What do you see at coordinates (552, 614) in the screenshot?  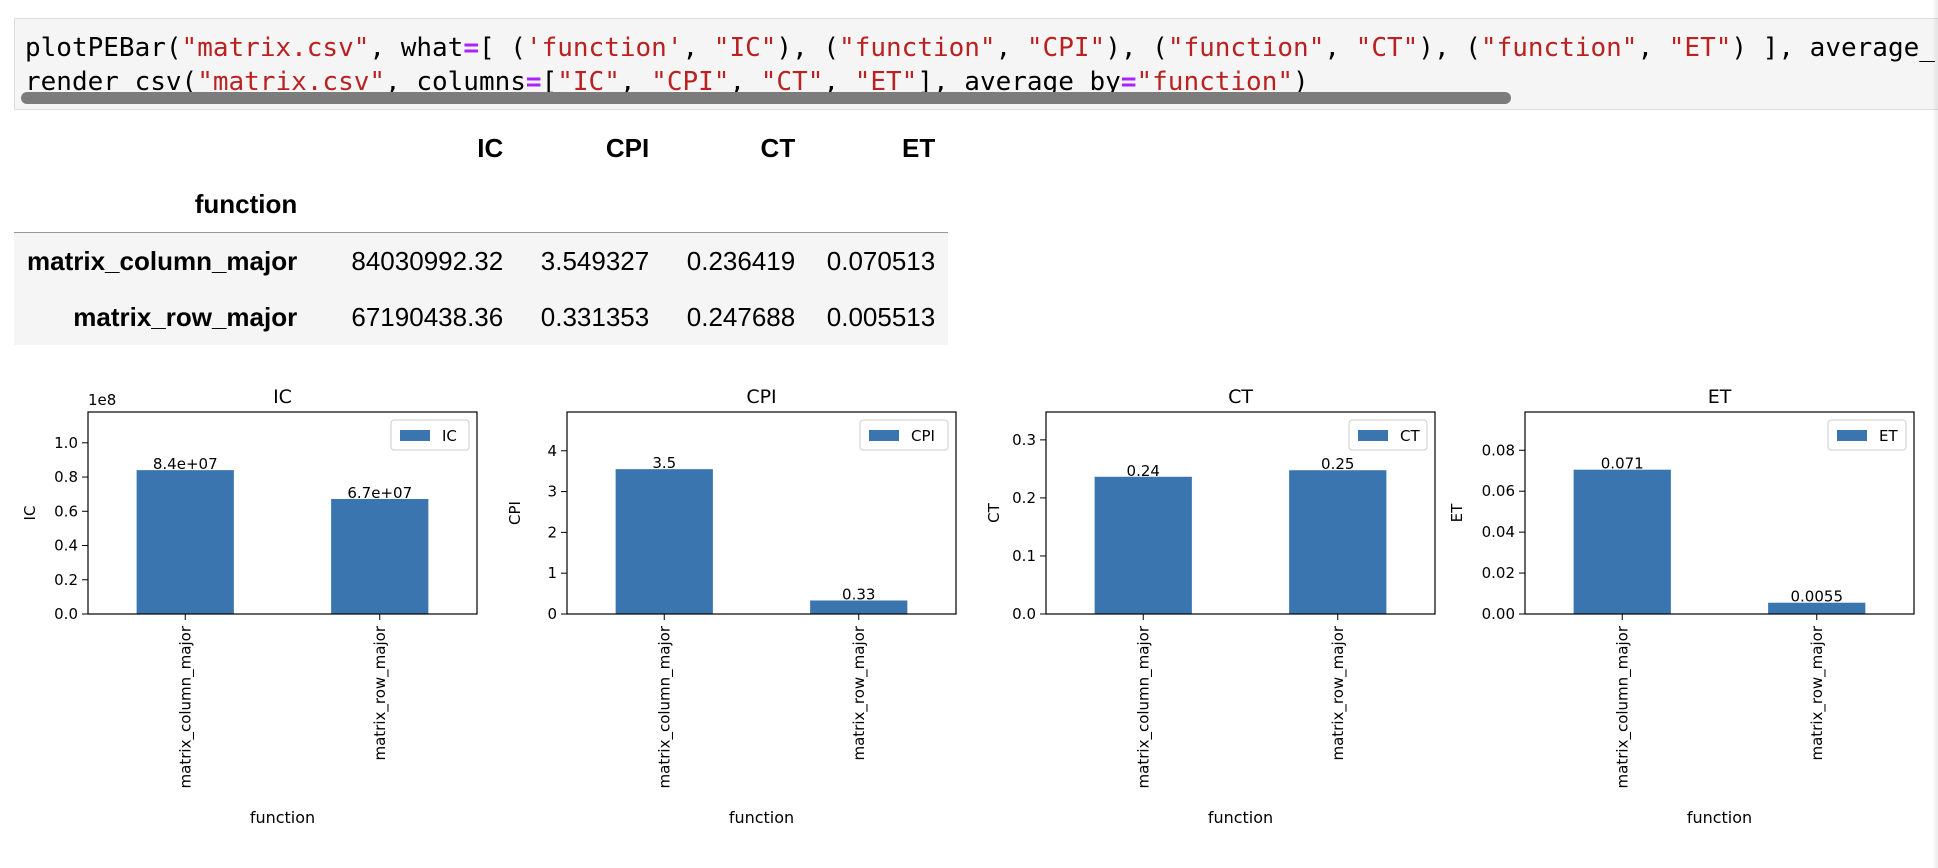 I see `y-tick-label: 0` at bounding box center [552, 614].